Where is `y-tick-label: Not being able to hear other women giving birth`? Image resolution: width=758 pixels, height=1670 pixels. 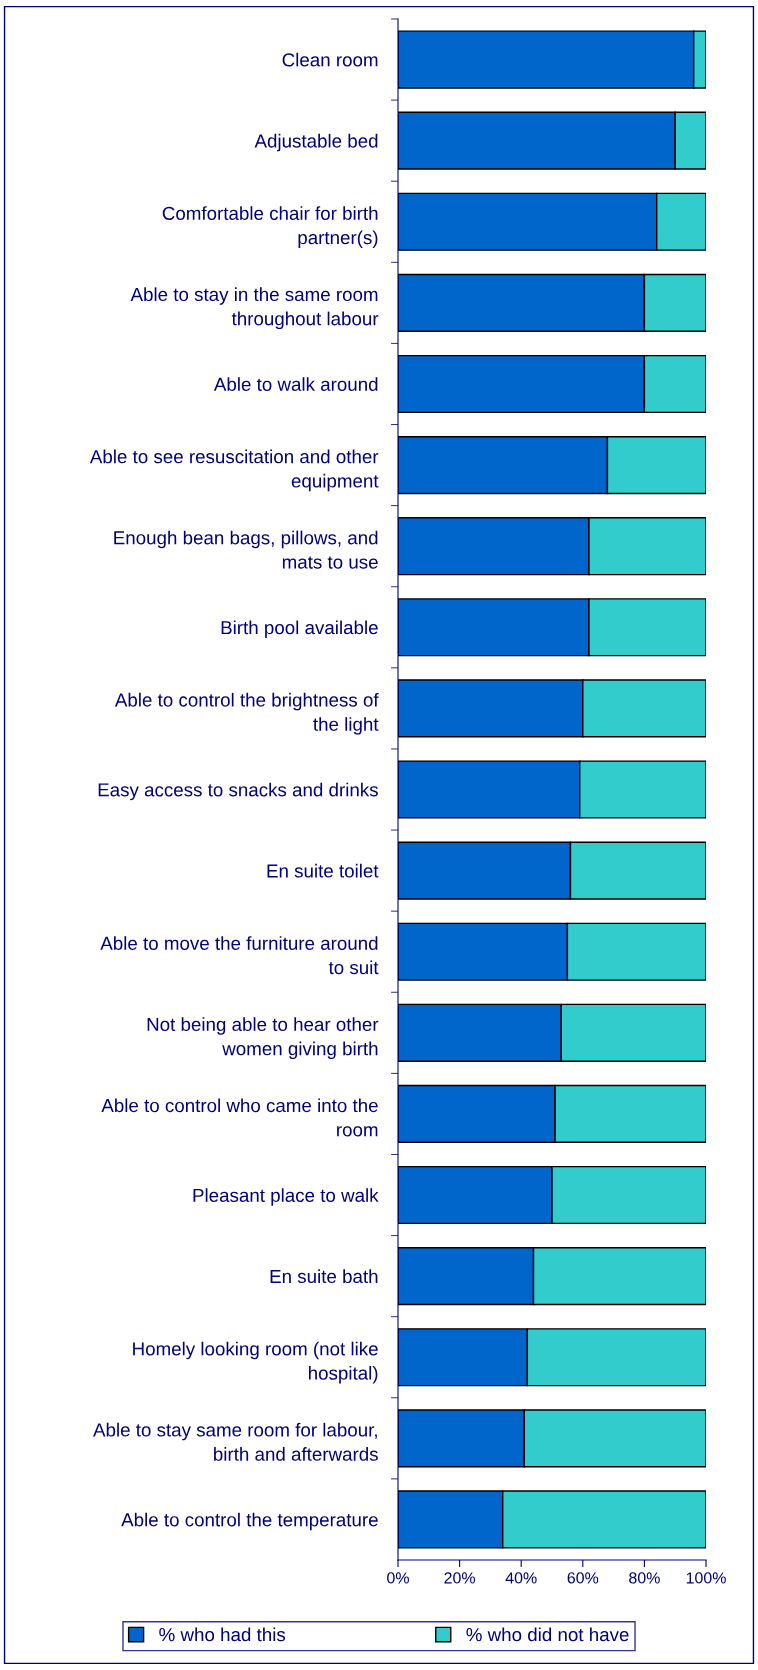 y-tick-label: Not being able to hear other women giving birth is located at coordinates (263, 1038).